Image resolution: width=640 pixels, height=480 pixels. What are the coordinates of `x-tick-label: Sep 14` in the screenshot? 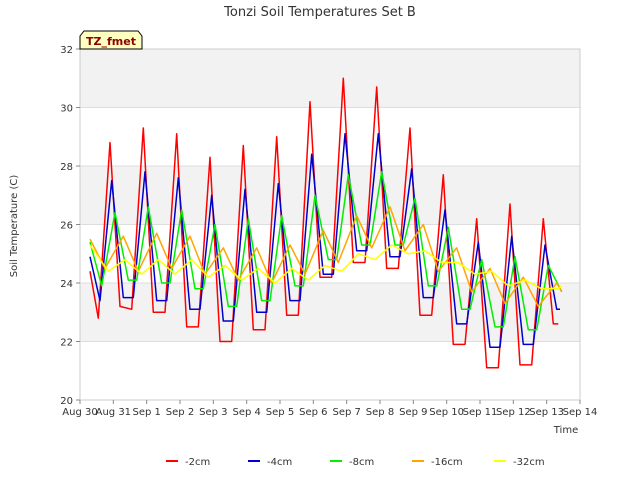 It's located at (580, 412).